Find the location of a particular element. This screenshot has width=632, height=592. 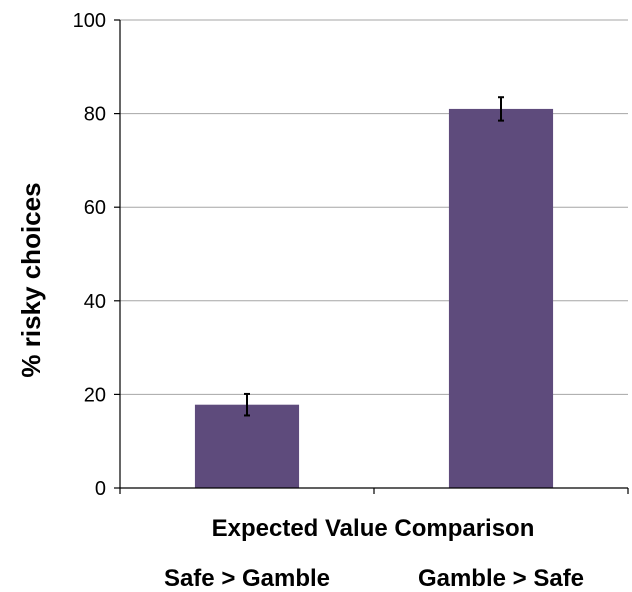

y-tick-label: 40 is located at coordinates (95, 302).